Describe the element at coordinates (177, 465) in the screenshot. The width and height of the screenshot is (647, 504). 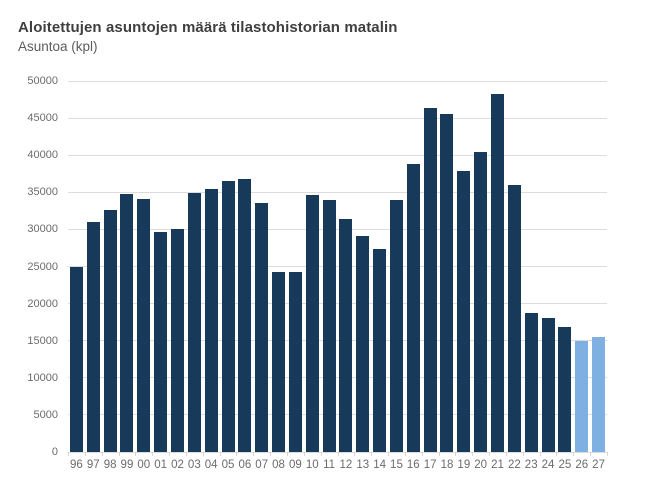
I see `x-tick-label: 02` at that location.